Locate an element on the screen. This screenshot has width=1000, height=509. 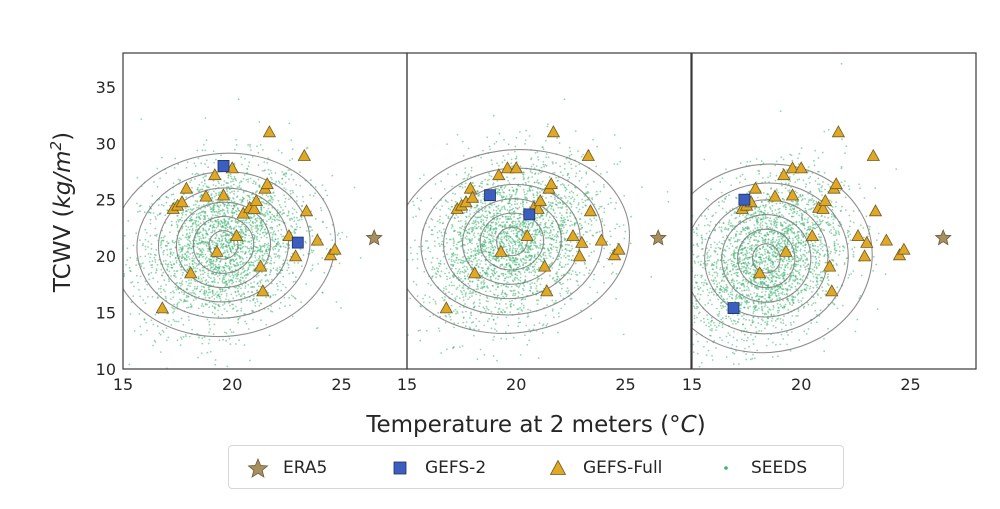
contour-line is located at coordinates (229, 245).